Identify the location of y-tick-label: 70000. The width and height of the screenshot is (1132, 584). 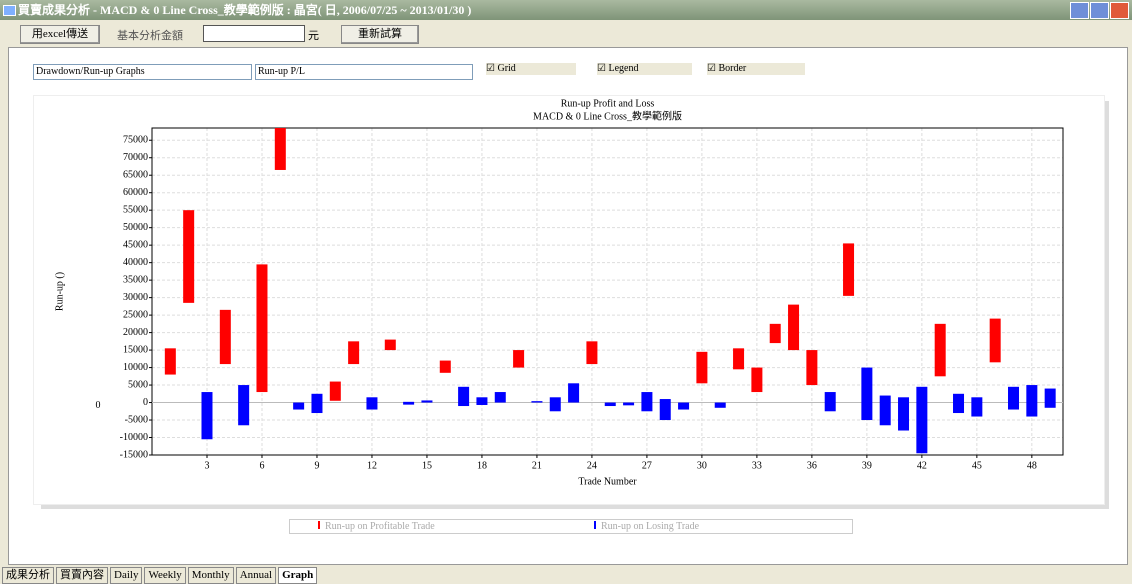
(135, 157).